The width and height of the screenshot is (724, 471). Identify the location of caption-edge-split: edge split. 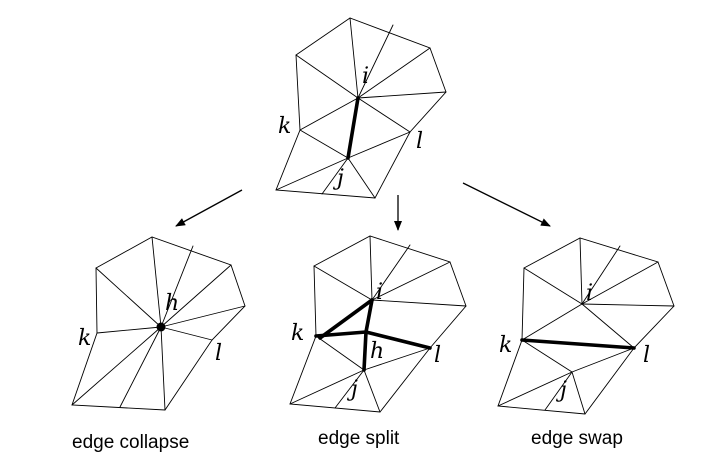
(359, 438).